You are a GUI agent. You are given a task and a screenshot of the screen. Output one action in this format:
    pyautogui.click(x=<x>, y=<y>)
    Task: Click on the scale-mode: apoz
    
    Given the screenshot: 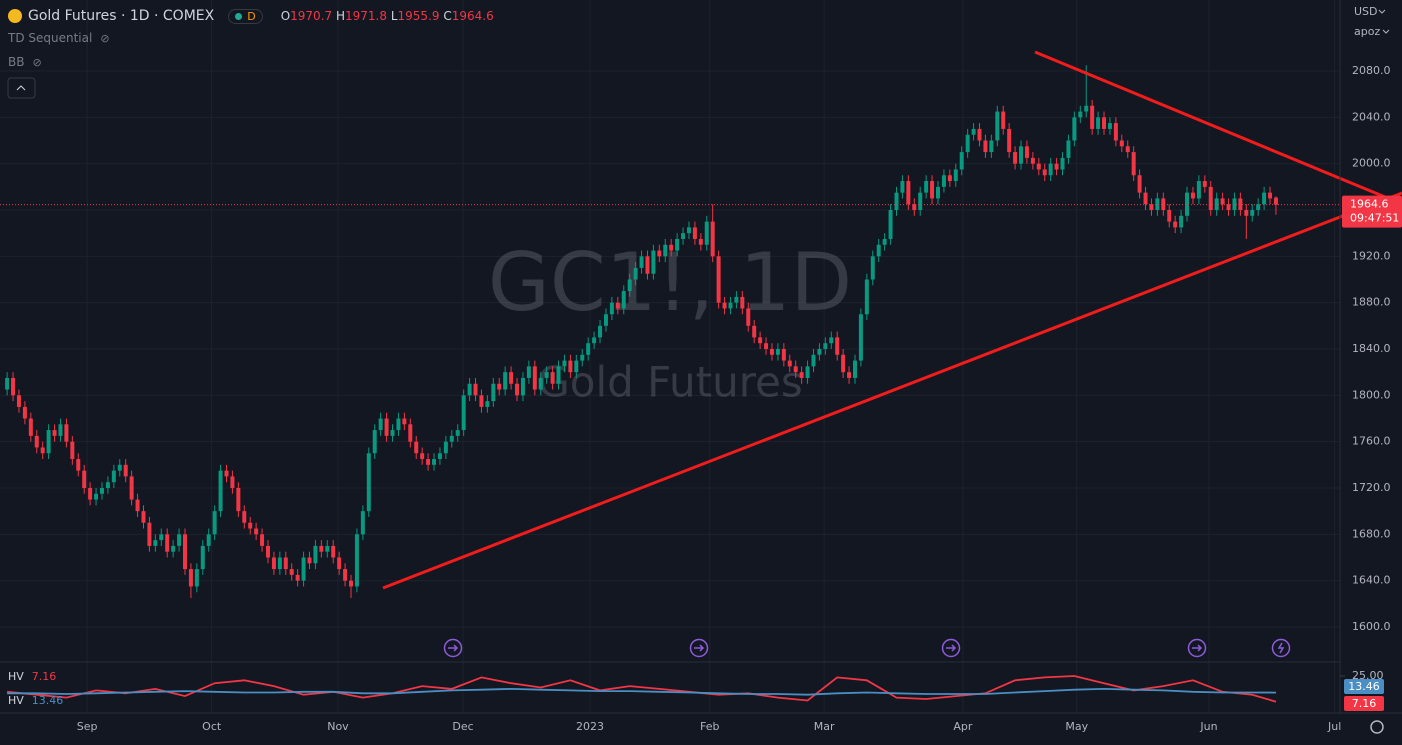 What is the action you would take?
    pyautogui.click(x=1367, y=31)
    